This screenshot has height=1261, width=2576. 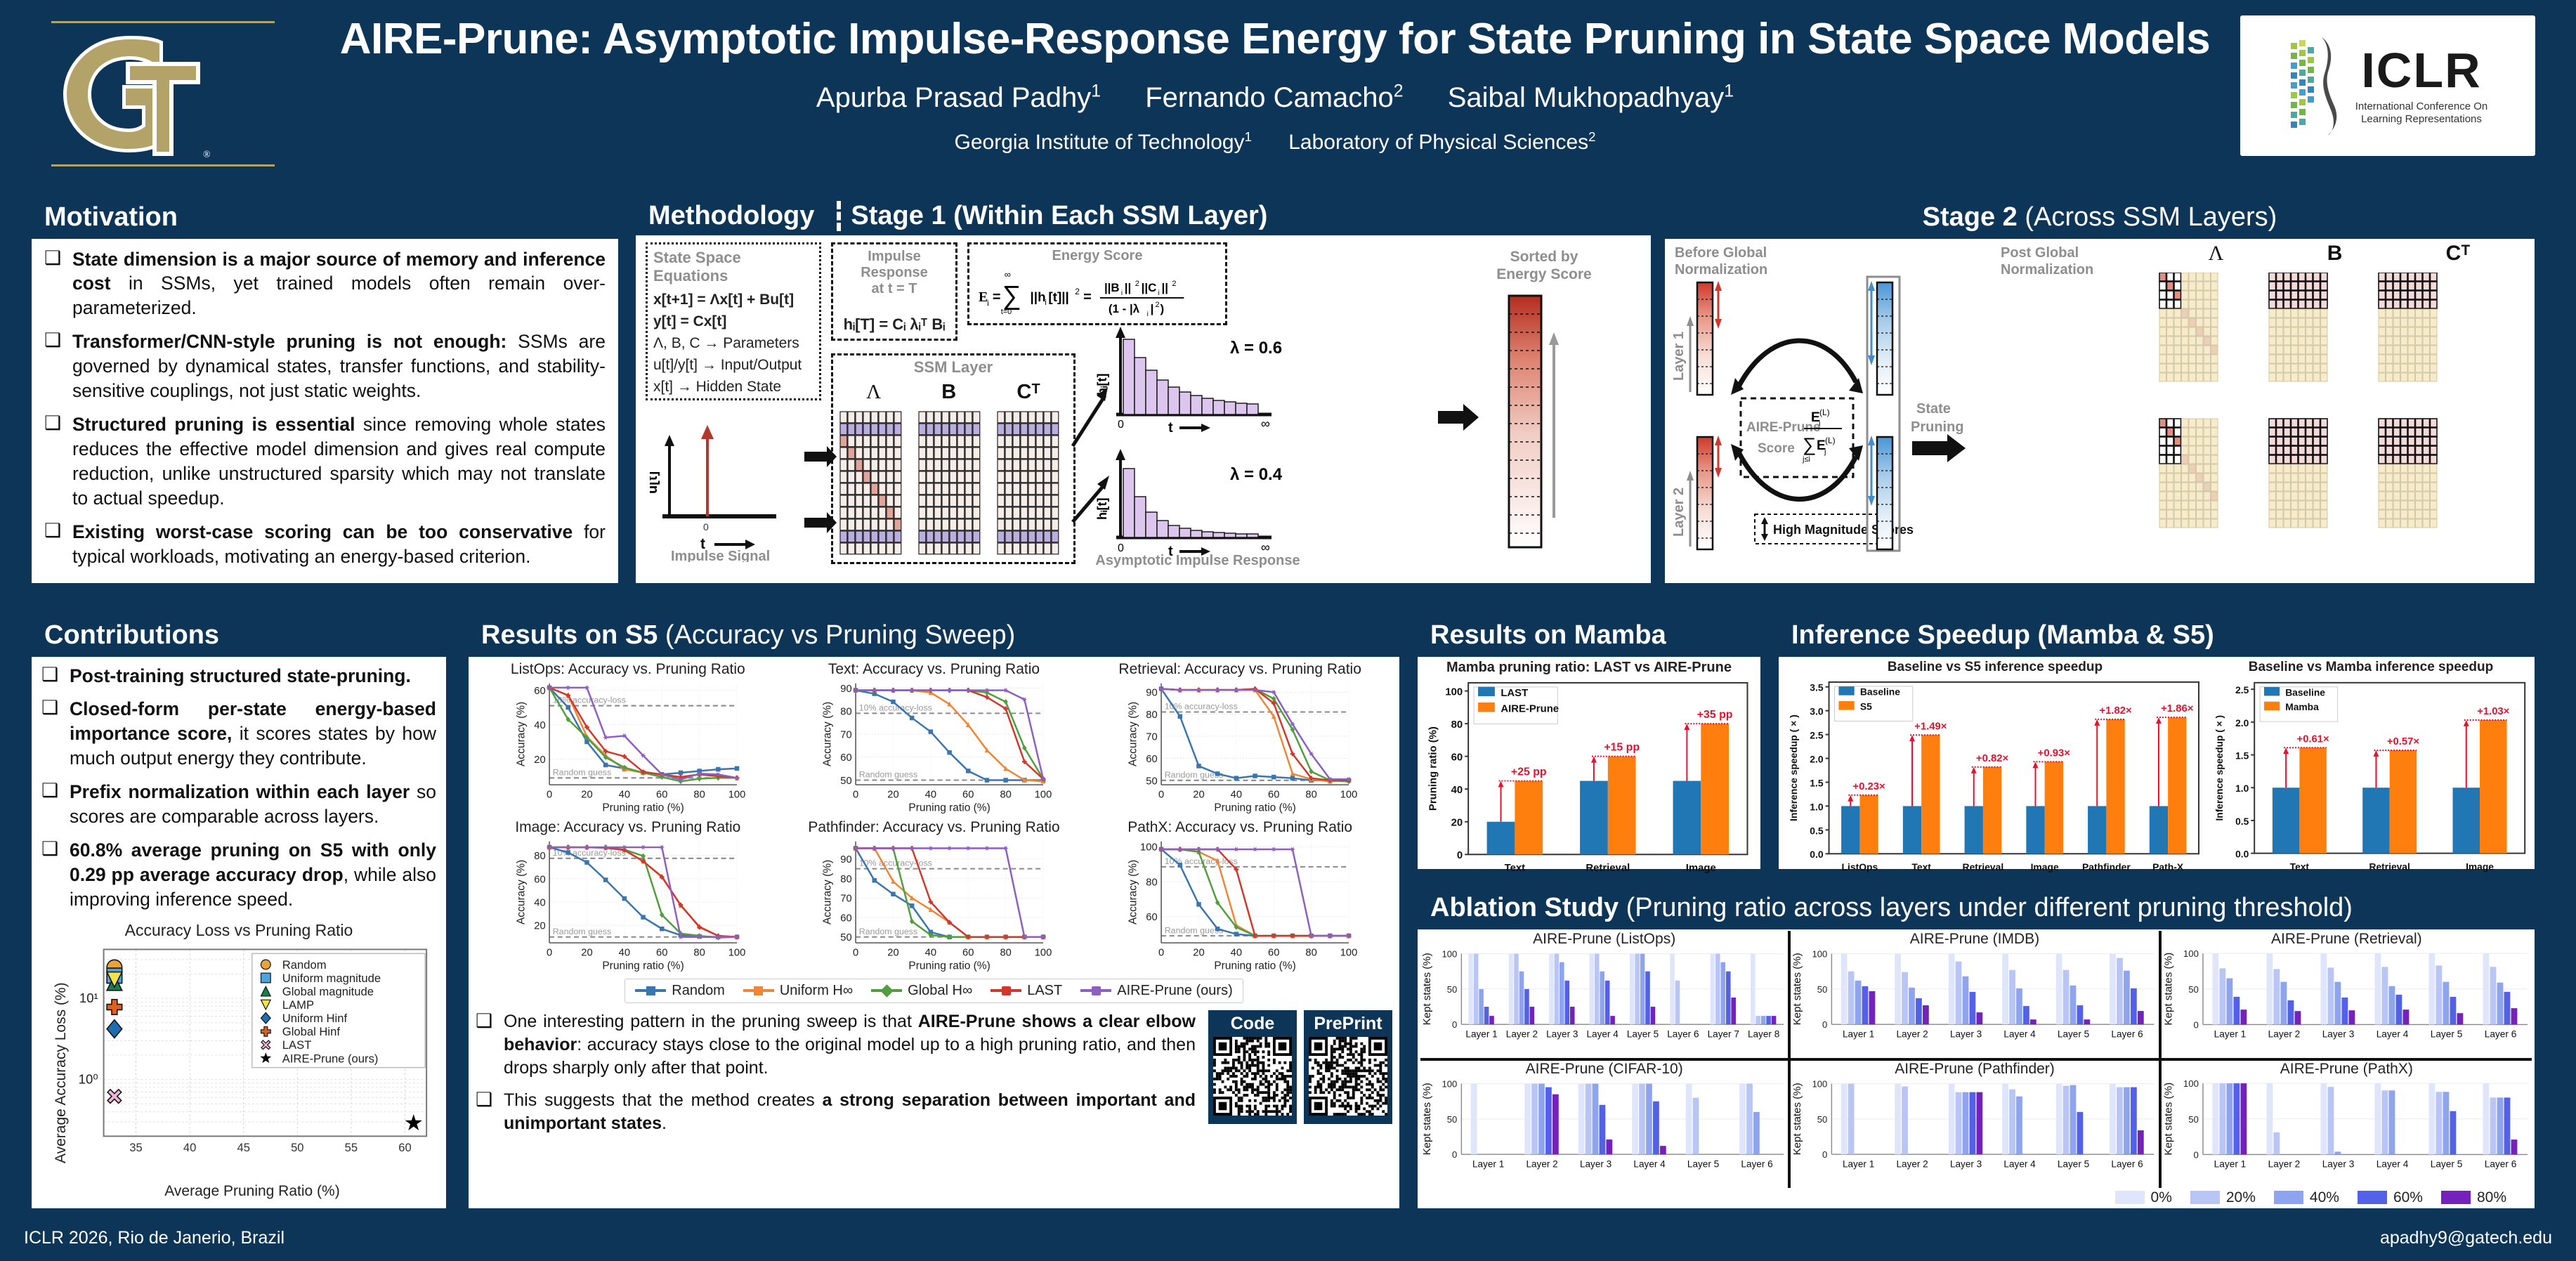 I want to click on svg-text: Inference speedup ( × ), so click(x=1794, y=767).